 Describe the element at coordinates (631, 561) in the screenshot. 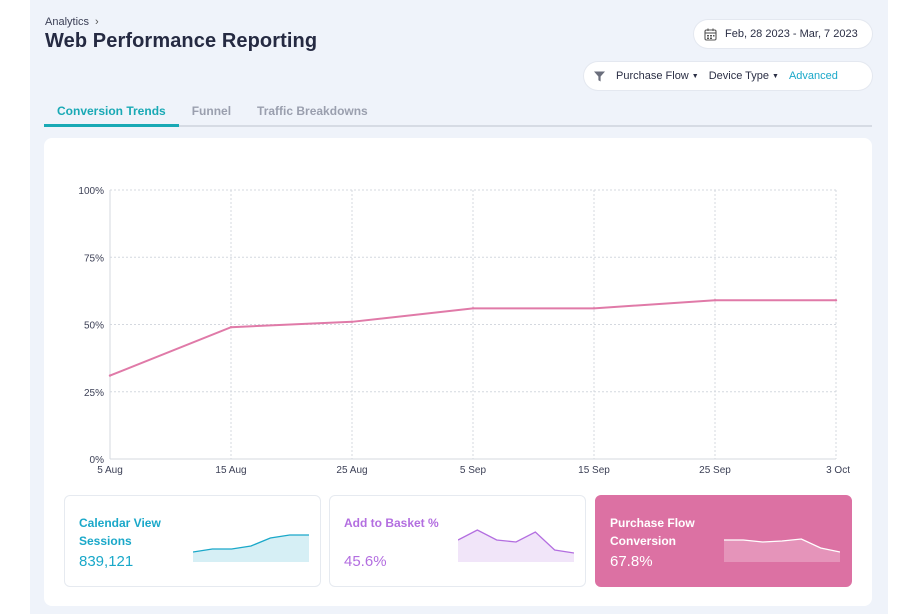

I see `kpi-value: 67.8%` at that location.